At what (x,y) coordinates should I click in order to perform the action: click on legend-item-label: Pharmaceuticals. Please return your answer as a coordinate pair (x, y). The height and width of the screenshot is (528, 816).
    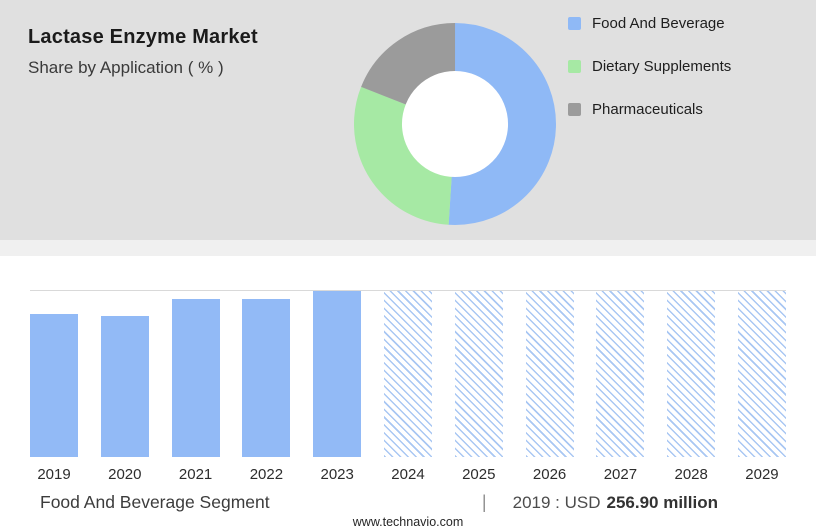
    Looking at the image, I should click on (647, 109).